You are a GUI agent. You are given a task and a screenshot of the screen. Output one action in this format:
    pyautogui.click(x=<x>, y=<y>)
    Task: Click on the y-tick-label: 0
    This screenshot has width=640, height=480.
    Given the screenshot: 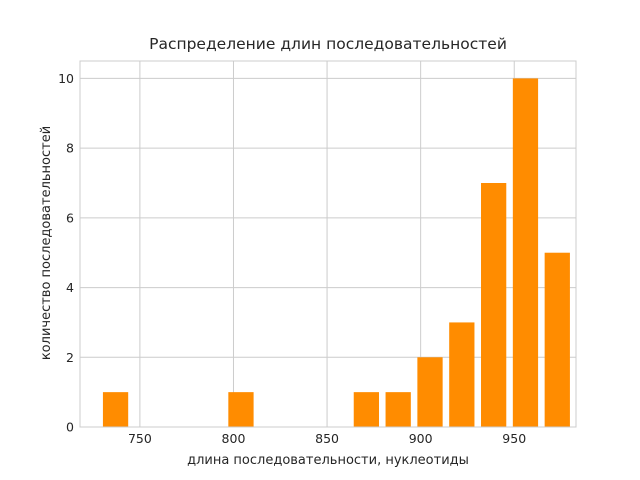 What is the action you would take?
    pyautogui.click(x=70, y=427)
    